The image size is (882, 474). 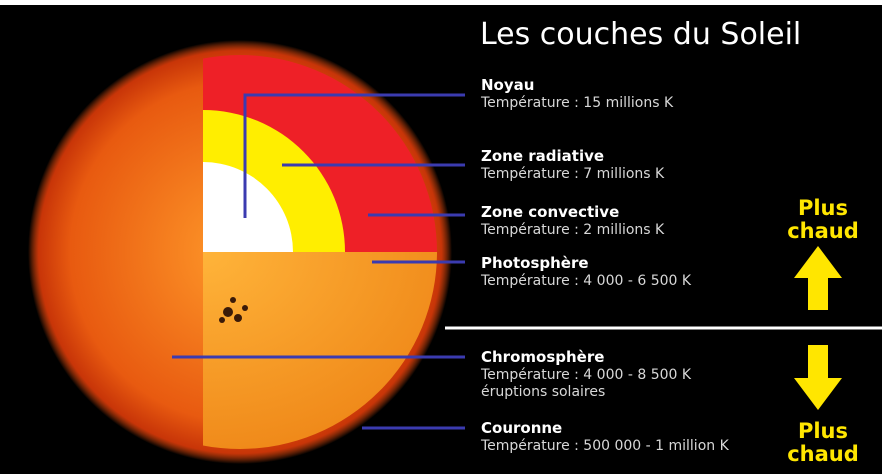 I want to click on layer-name: Noyau, so click(x=507, y=85).